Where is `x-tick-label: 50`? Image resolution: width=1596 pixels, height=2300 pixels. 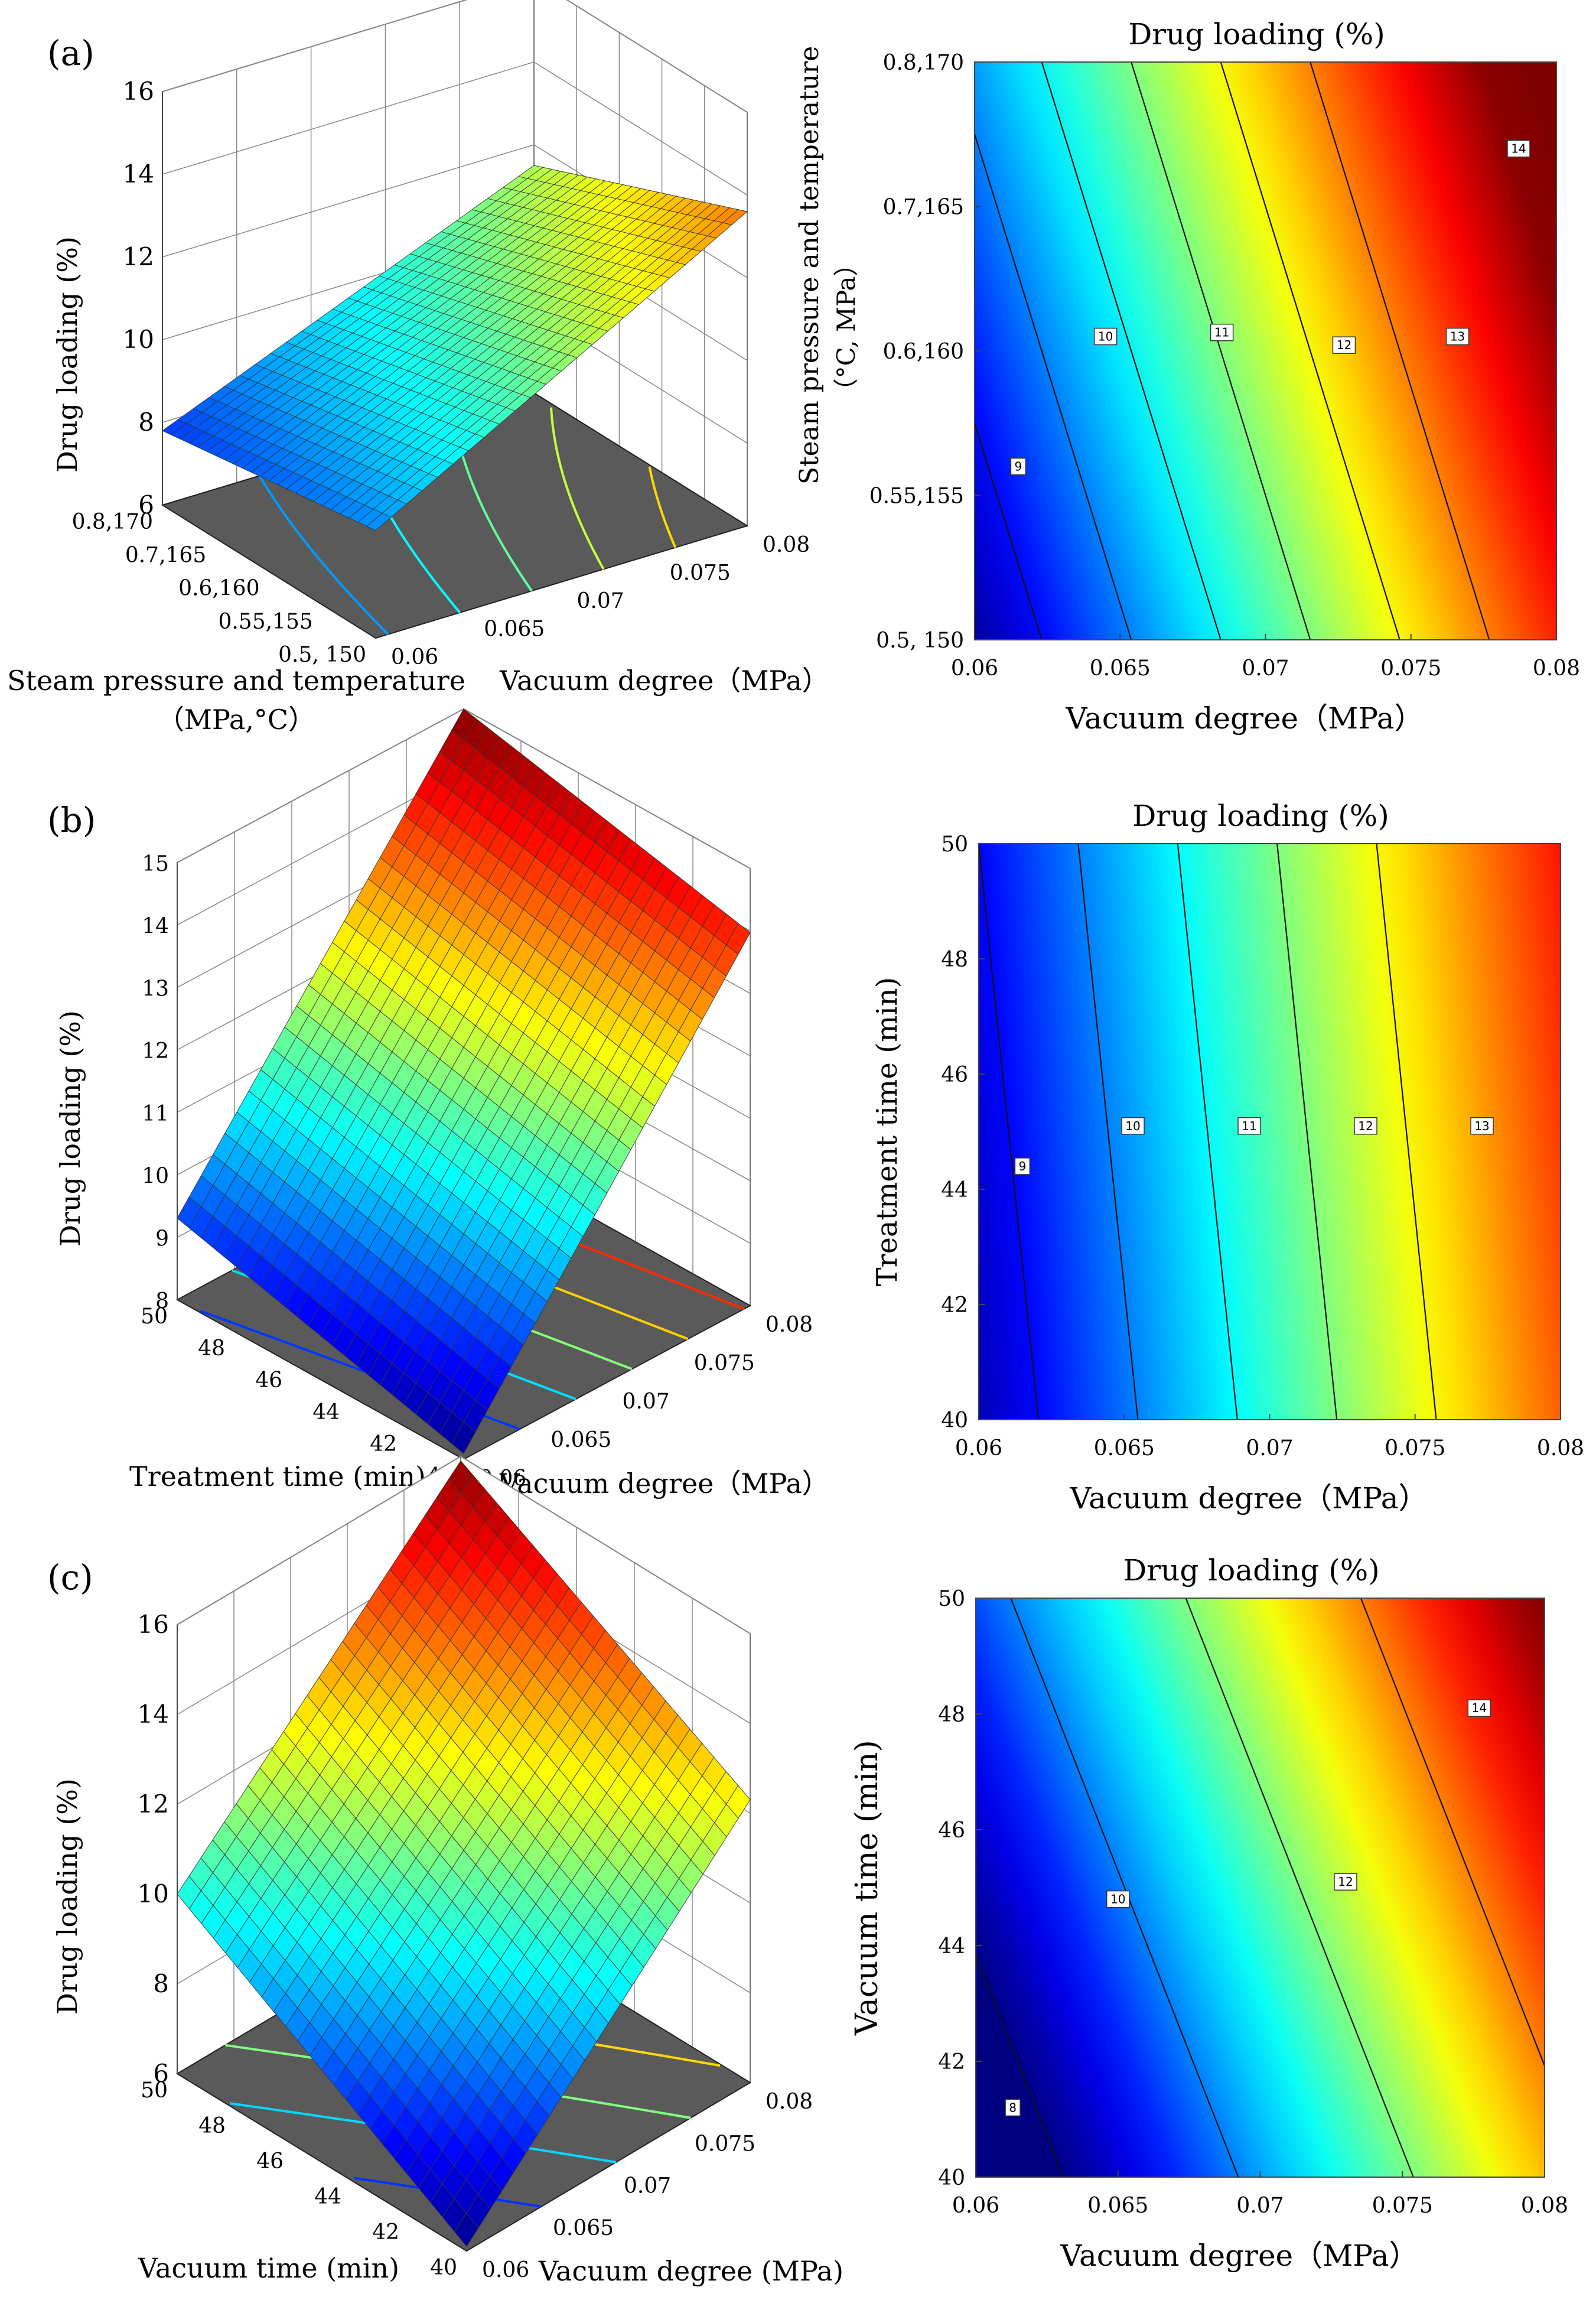
x-tick-label: 50 is located at coordinates (154, 2090).